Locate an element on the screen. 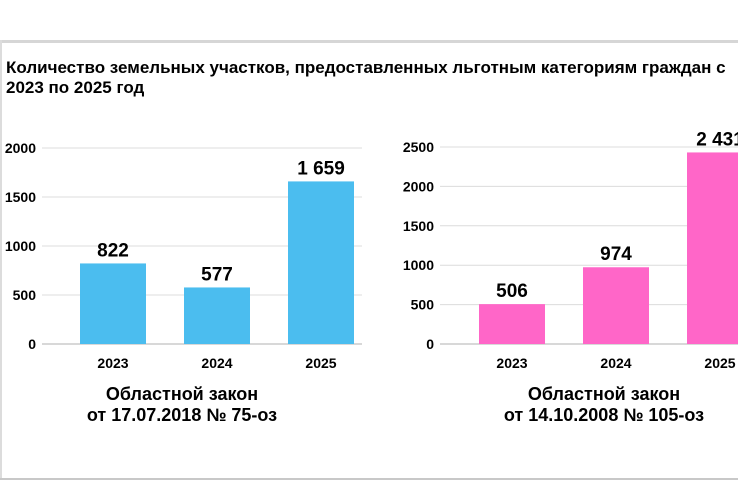 This screenshot has width=738, height=492. left-chart-caption: Областной закон от 17.07.2018 № 75-оз is located at coordinates (182, 405).